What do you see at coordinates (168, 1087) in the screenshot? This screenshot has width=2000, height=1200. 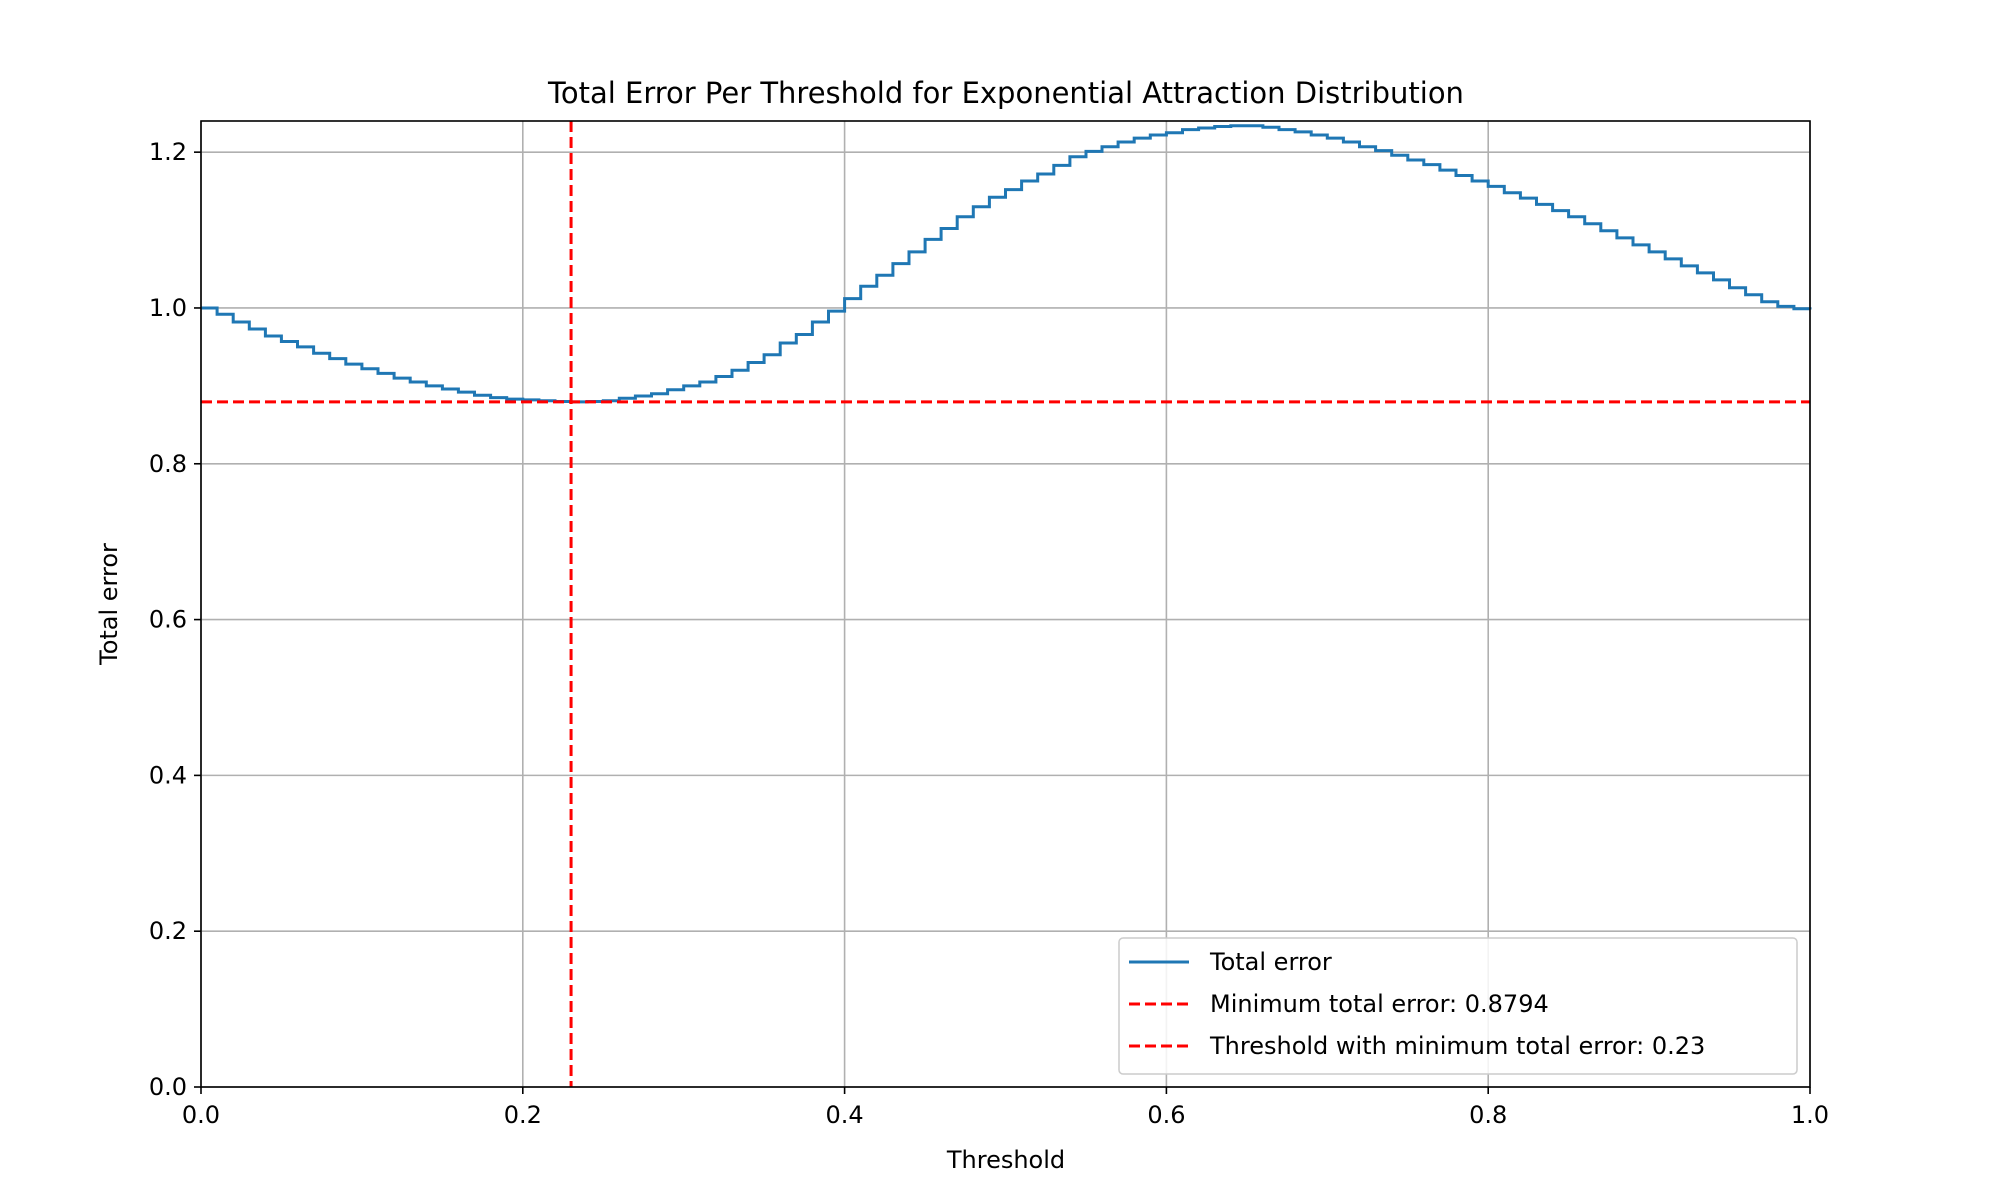 I see `y-tick-label: 0.0` at bounding box center [168, 1087].